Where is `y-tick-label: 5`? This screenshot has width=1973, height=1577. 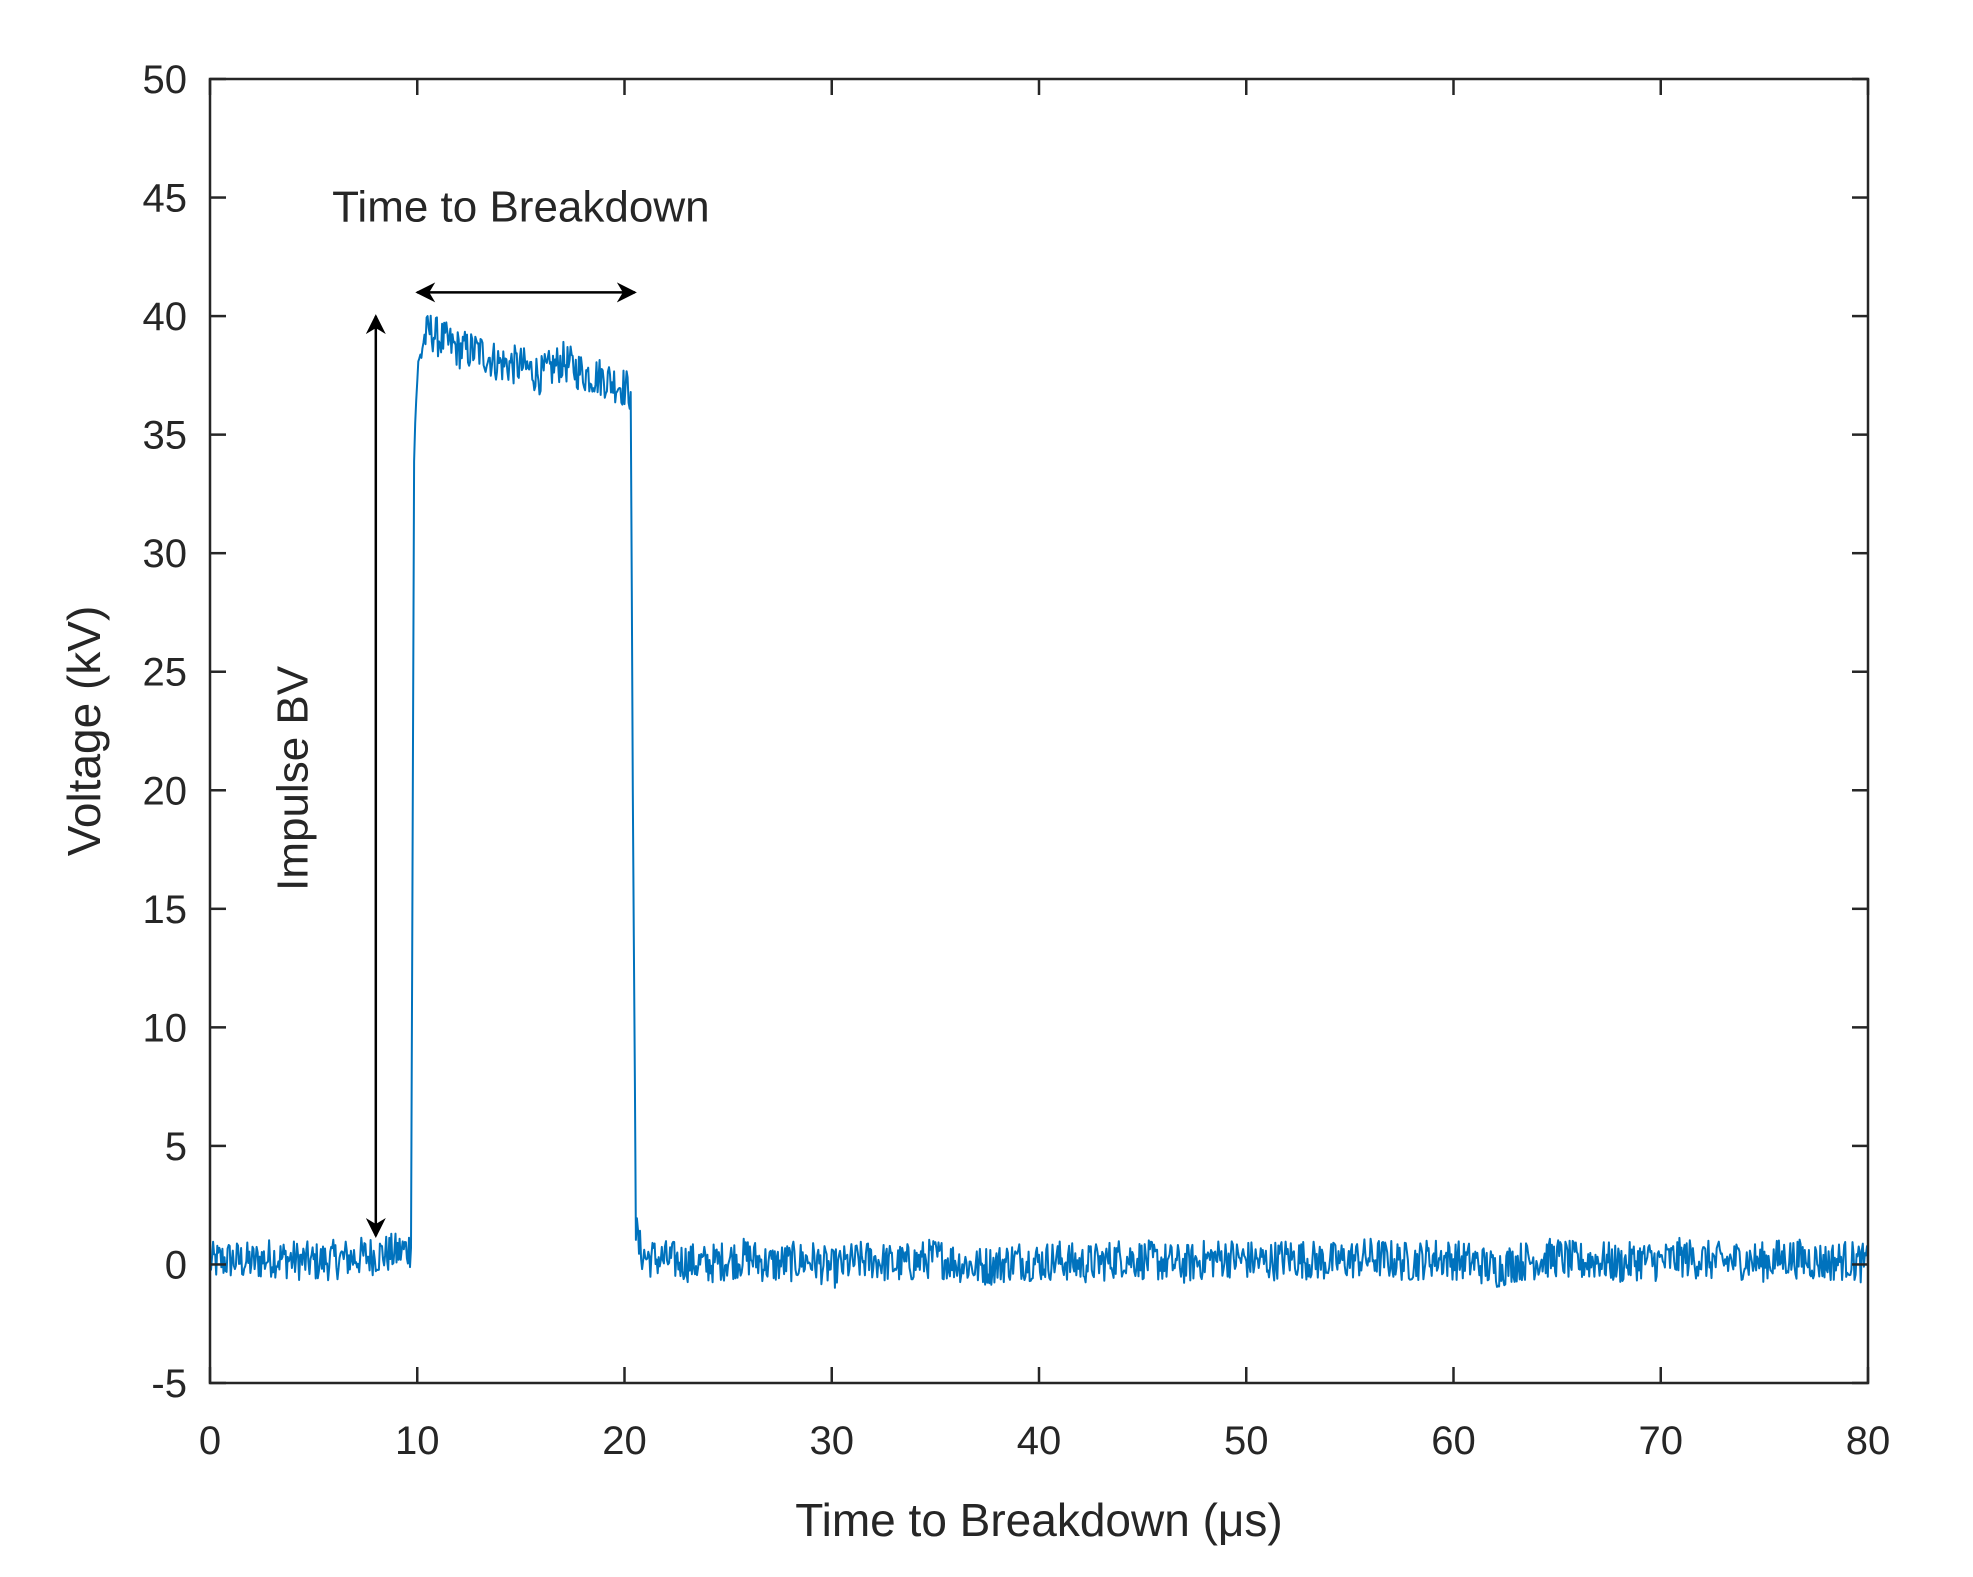
y-tick-label: 5 is located at coordinates (176, 1147).